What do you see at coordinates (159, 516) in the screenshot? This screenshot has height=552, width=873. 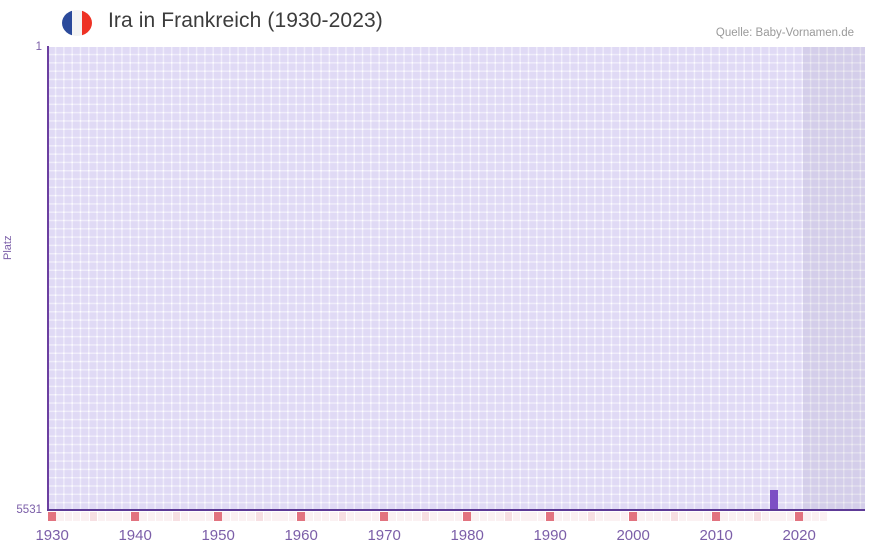 I see `x-tick-minor-1943` at bounding box center [159, 516].